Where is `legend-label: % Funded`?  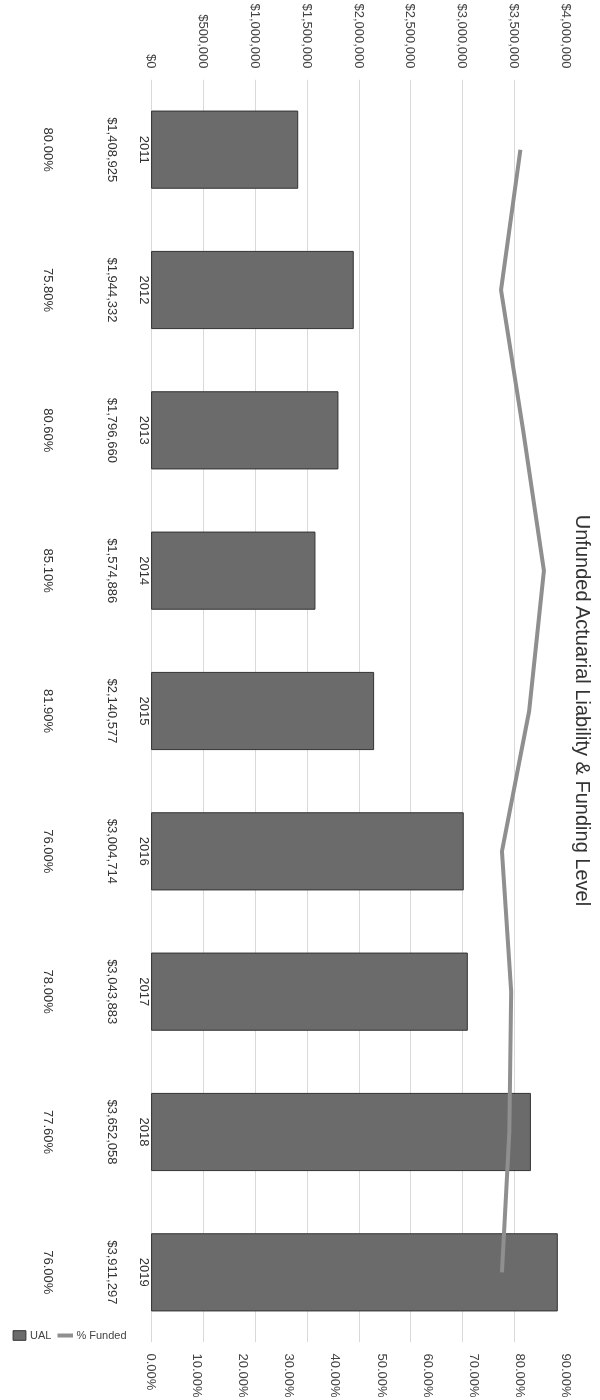 legend-label: % Funded is located at coordinates (101, 1335).